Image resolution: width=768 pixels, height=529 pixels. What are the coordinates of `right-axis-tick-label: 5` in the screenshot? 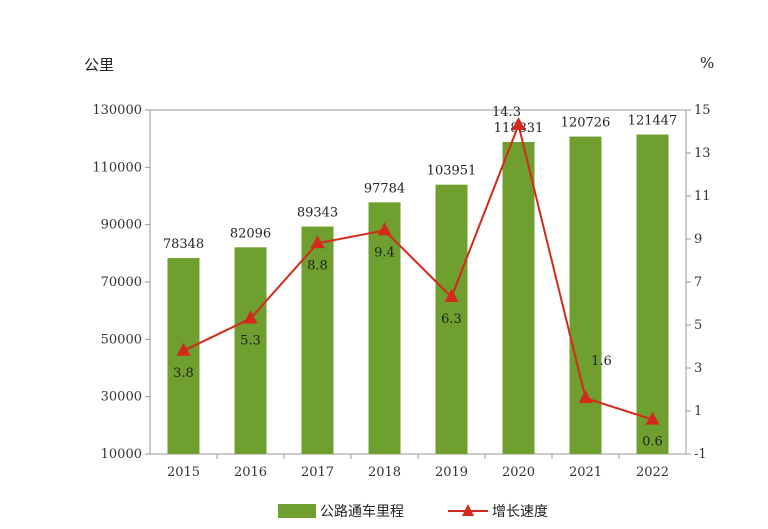 It's located at (698, 325).